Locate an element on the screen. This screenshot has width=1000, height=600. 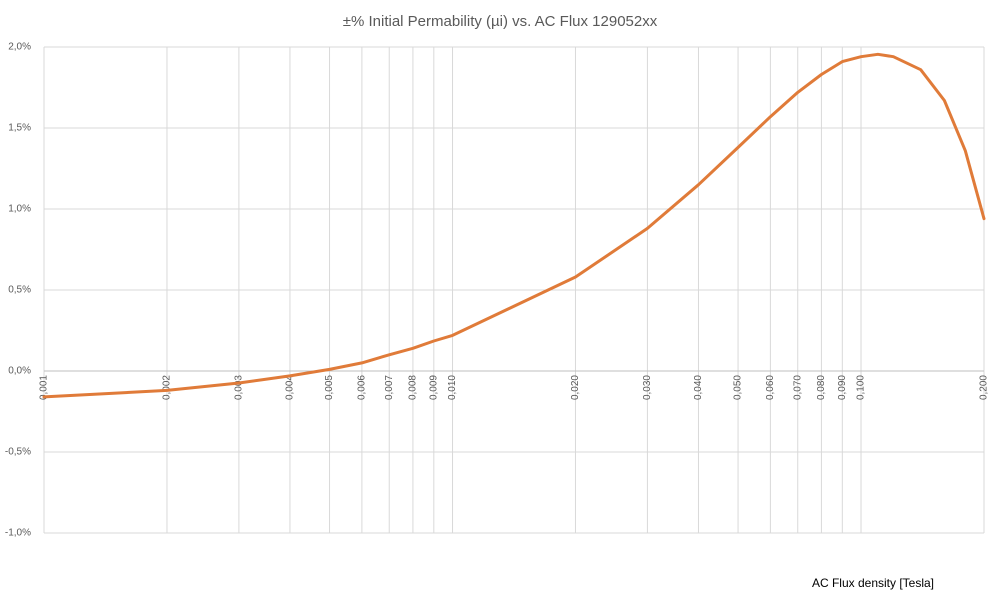
x-tick-label: 0,080 is located at coordinates (821, 387).